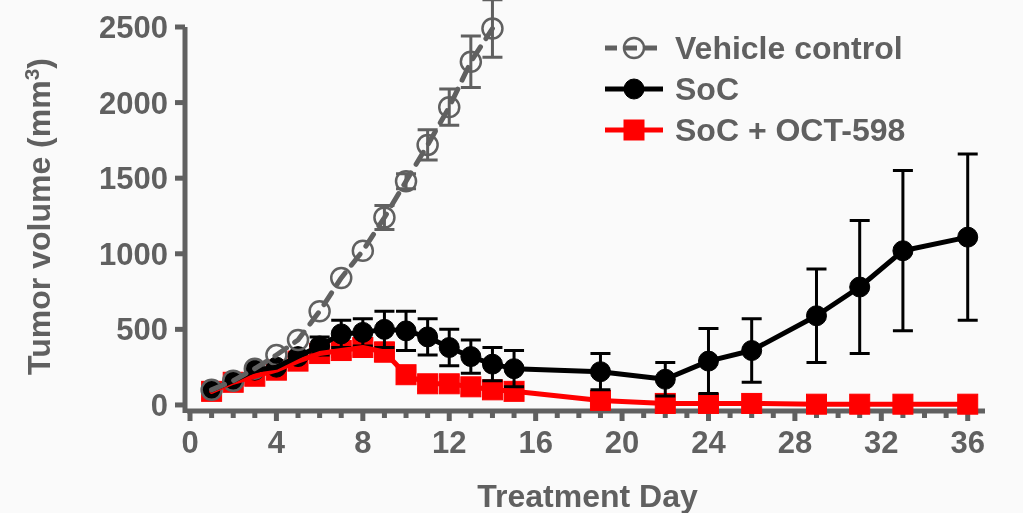 This screenshot has height=513, width=1023. Describe the element at coordinates (587, 495) in the screenshot. I see `x-axis-title: Treatment Day` at that location.